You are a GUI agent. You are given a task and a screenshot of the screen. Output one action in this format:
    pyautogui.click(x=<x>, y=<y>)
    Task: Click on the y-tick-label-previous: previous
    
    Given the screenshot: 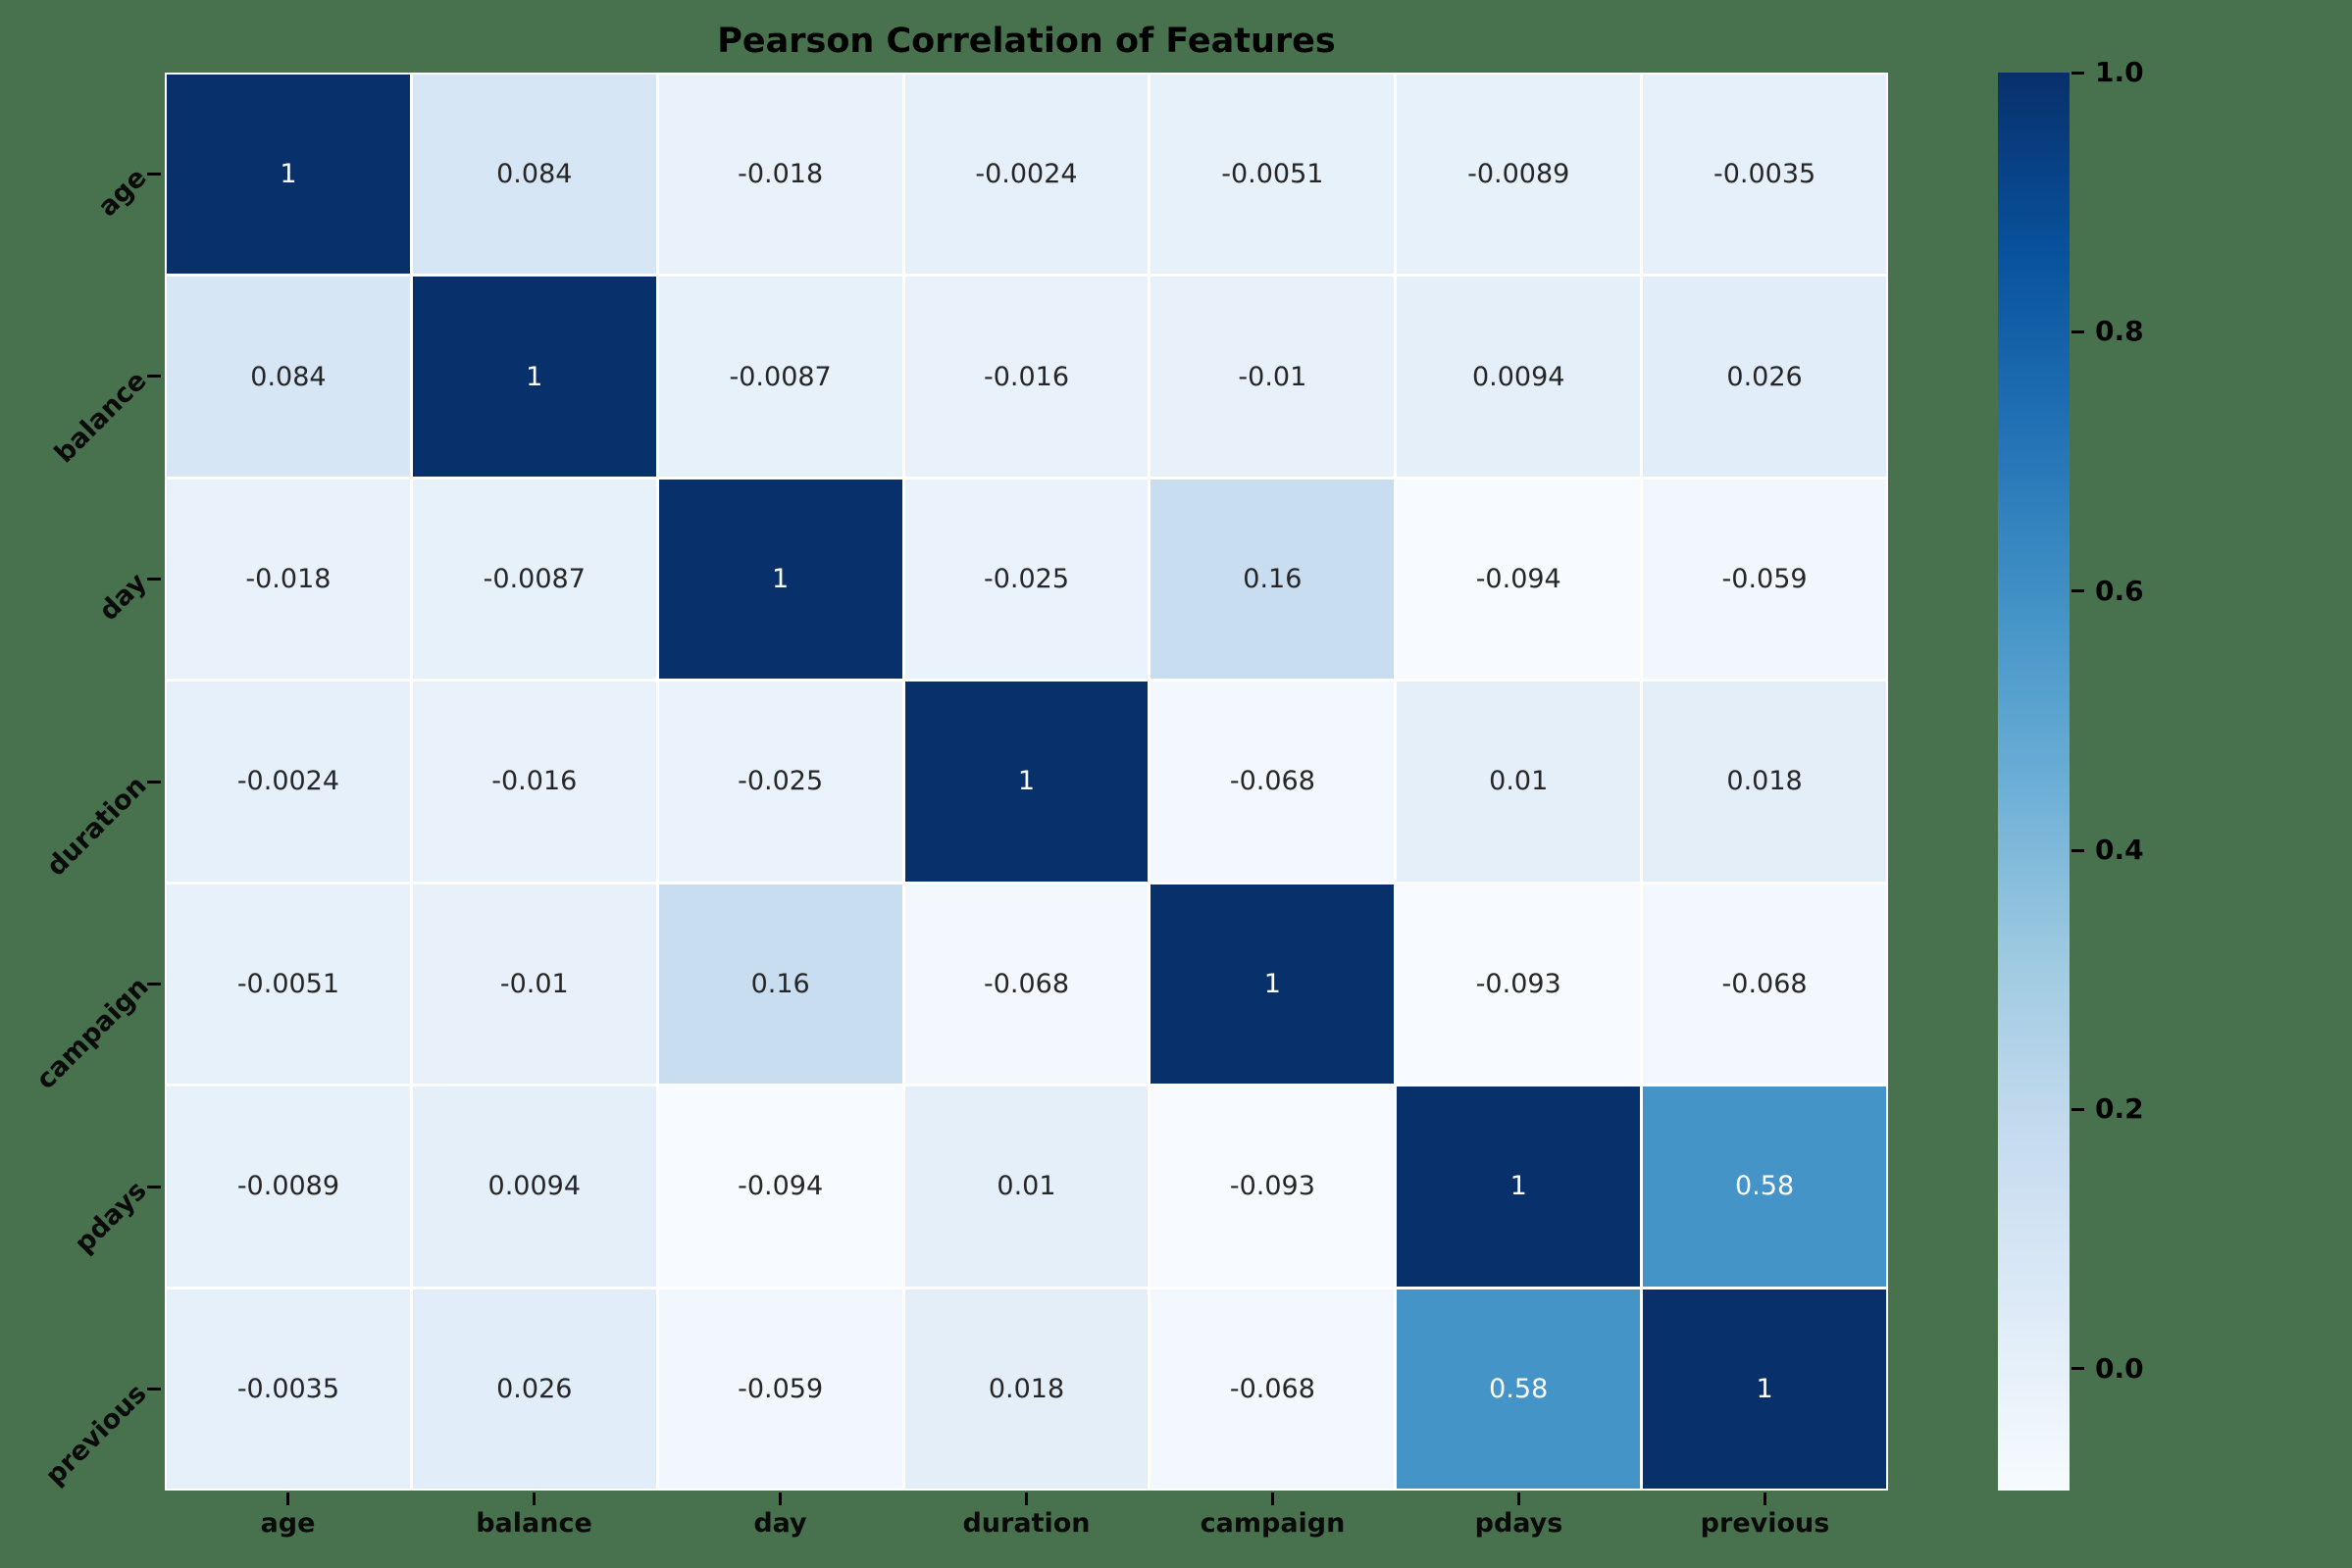 What is the action you would take?
    pyautogui.click(x=96, y=1435)
    